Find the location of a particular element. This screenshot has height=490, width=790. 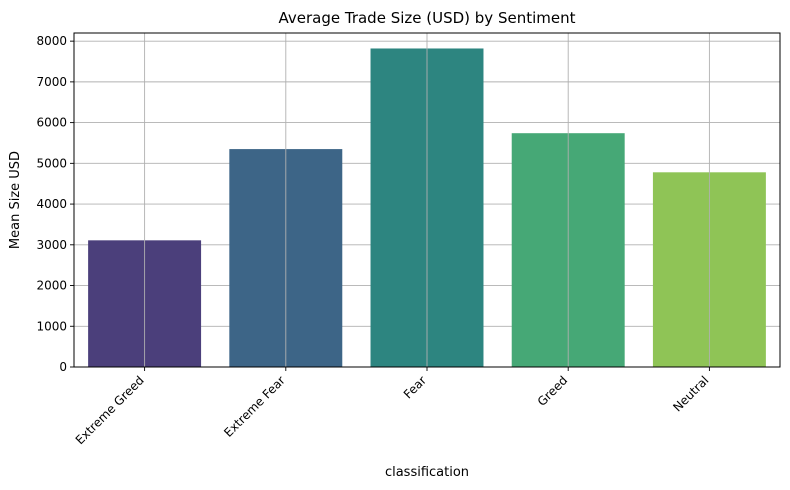

y-tick-label: 5000 is located at coordinates (51, 163).